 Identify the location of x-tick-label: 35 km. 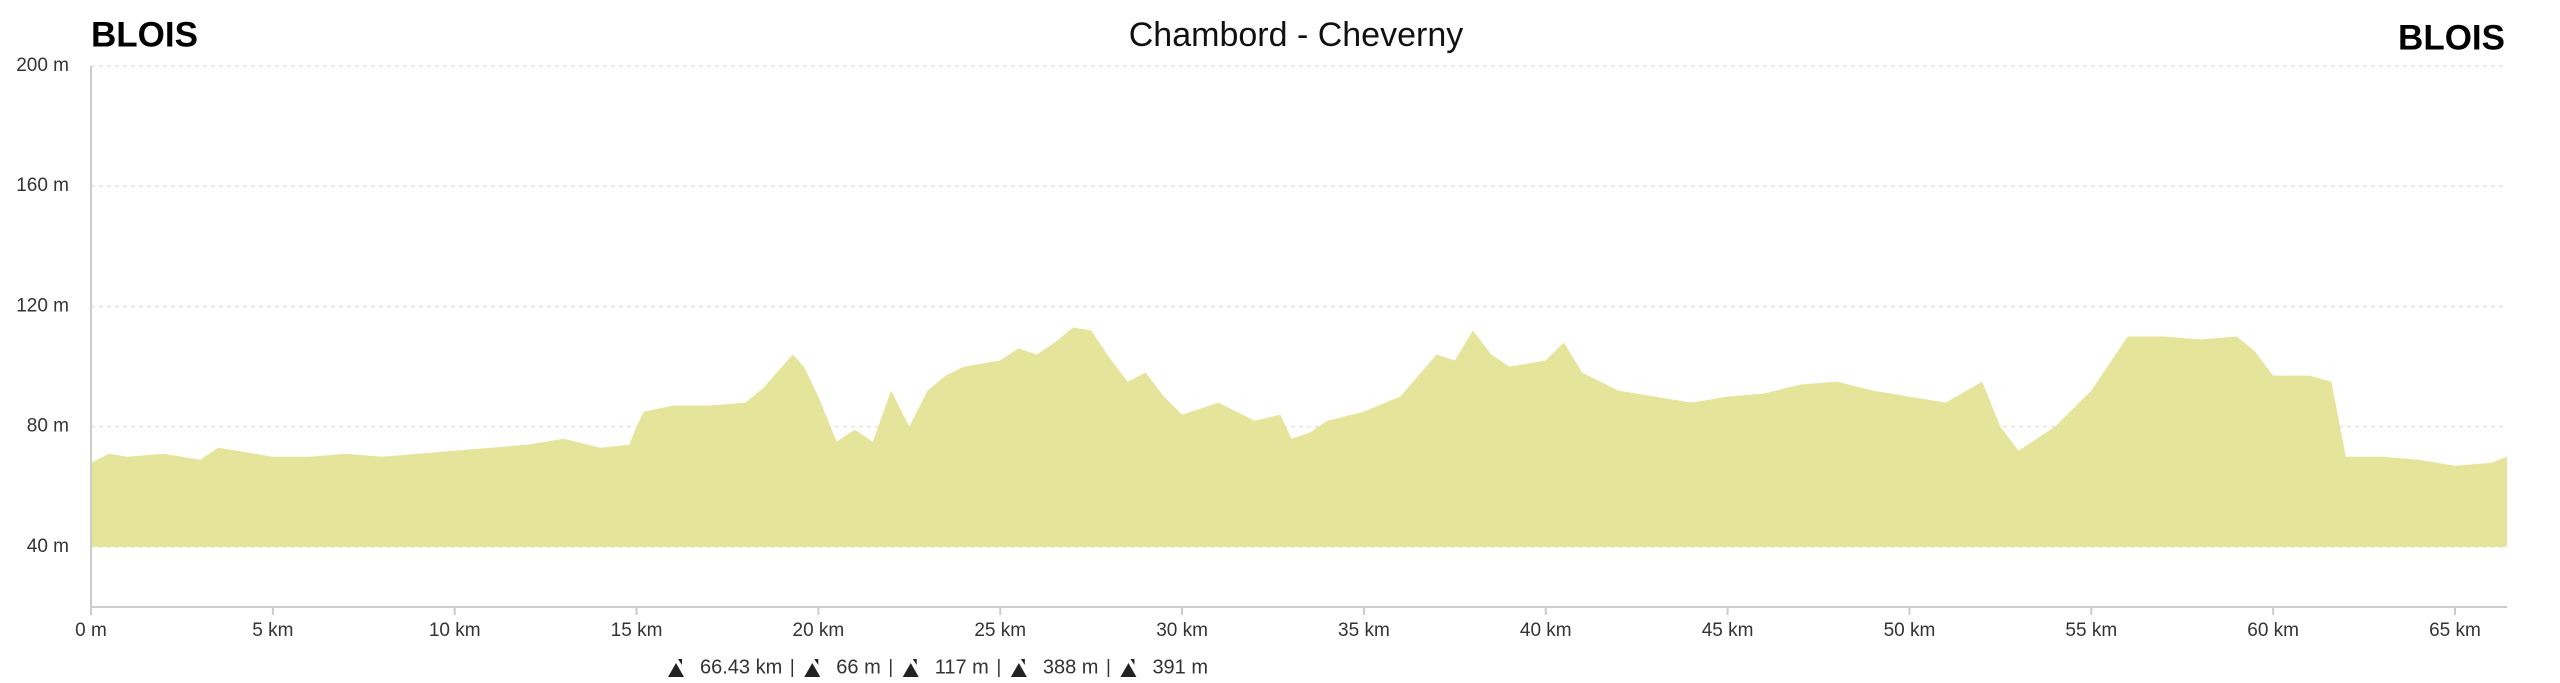
(1364, 630).